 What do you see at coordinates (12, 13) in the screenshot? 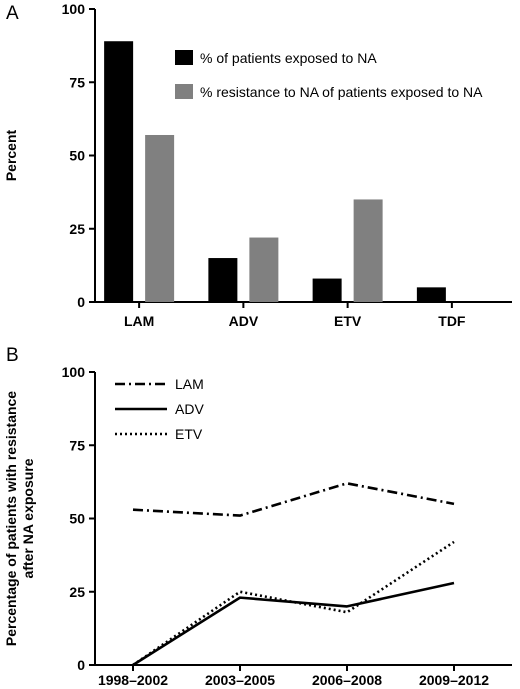
I see `panel-a-letter: A` at bounding box center [12, 13].